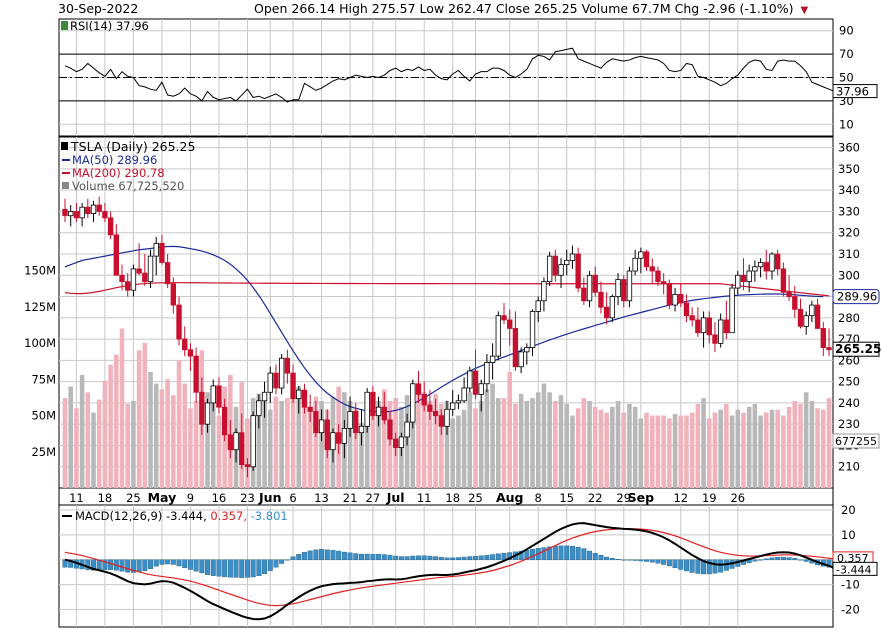  Describe the element at coordinates (607, 8) in the screenshot. I see `volume-label: Volume` at that location.